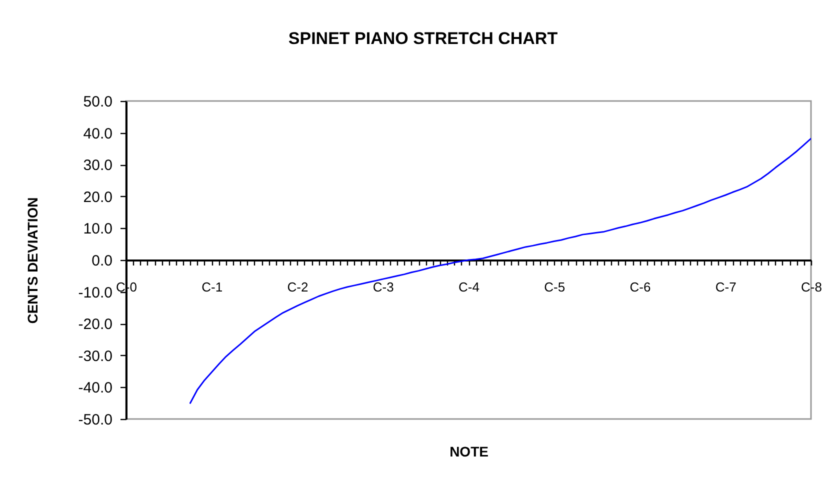 The image size is (836, 491). Describe the element at coordinates (95, 325) in the screenshot. I see `y-tick-label: -20.0` at that location.